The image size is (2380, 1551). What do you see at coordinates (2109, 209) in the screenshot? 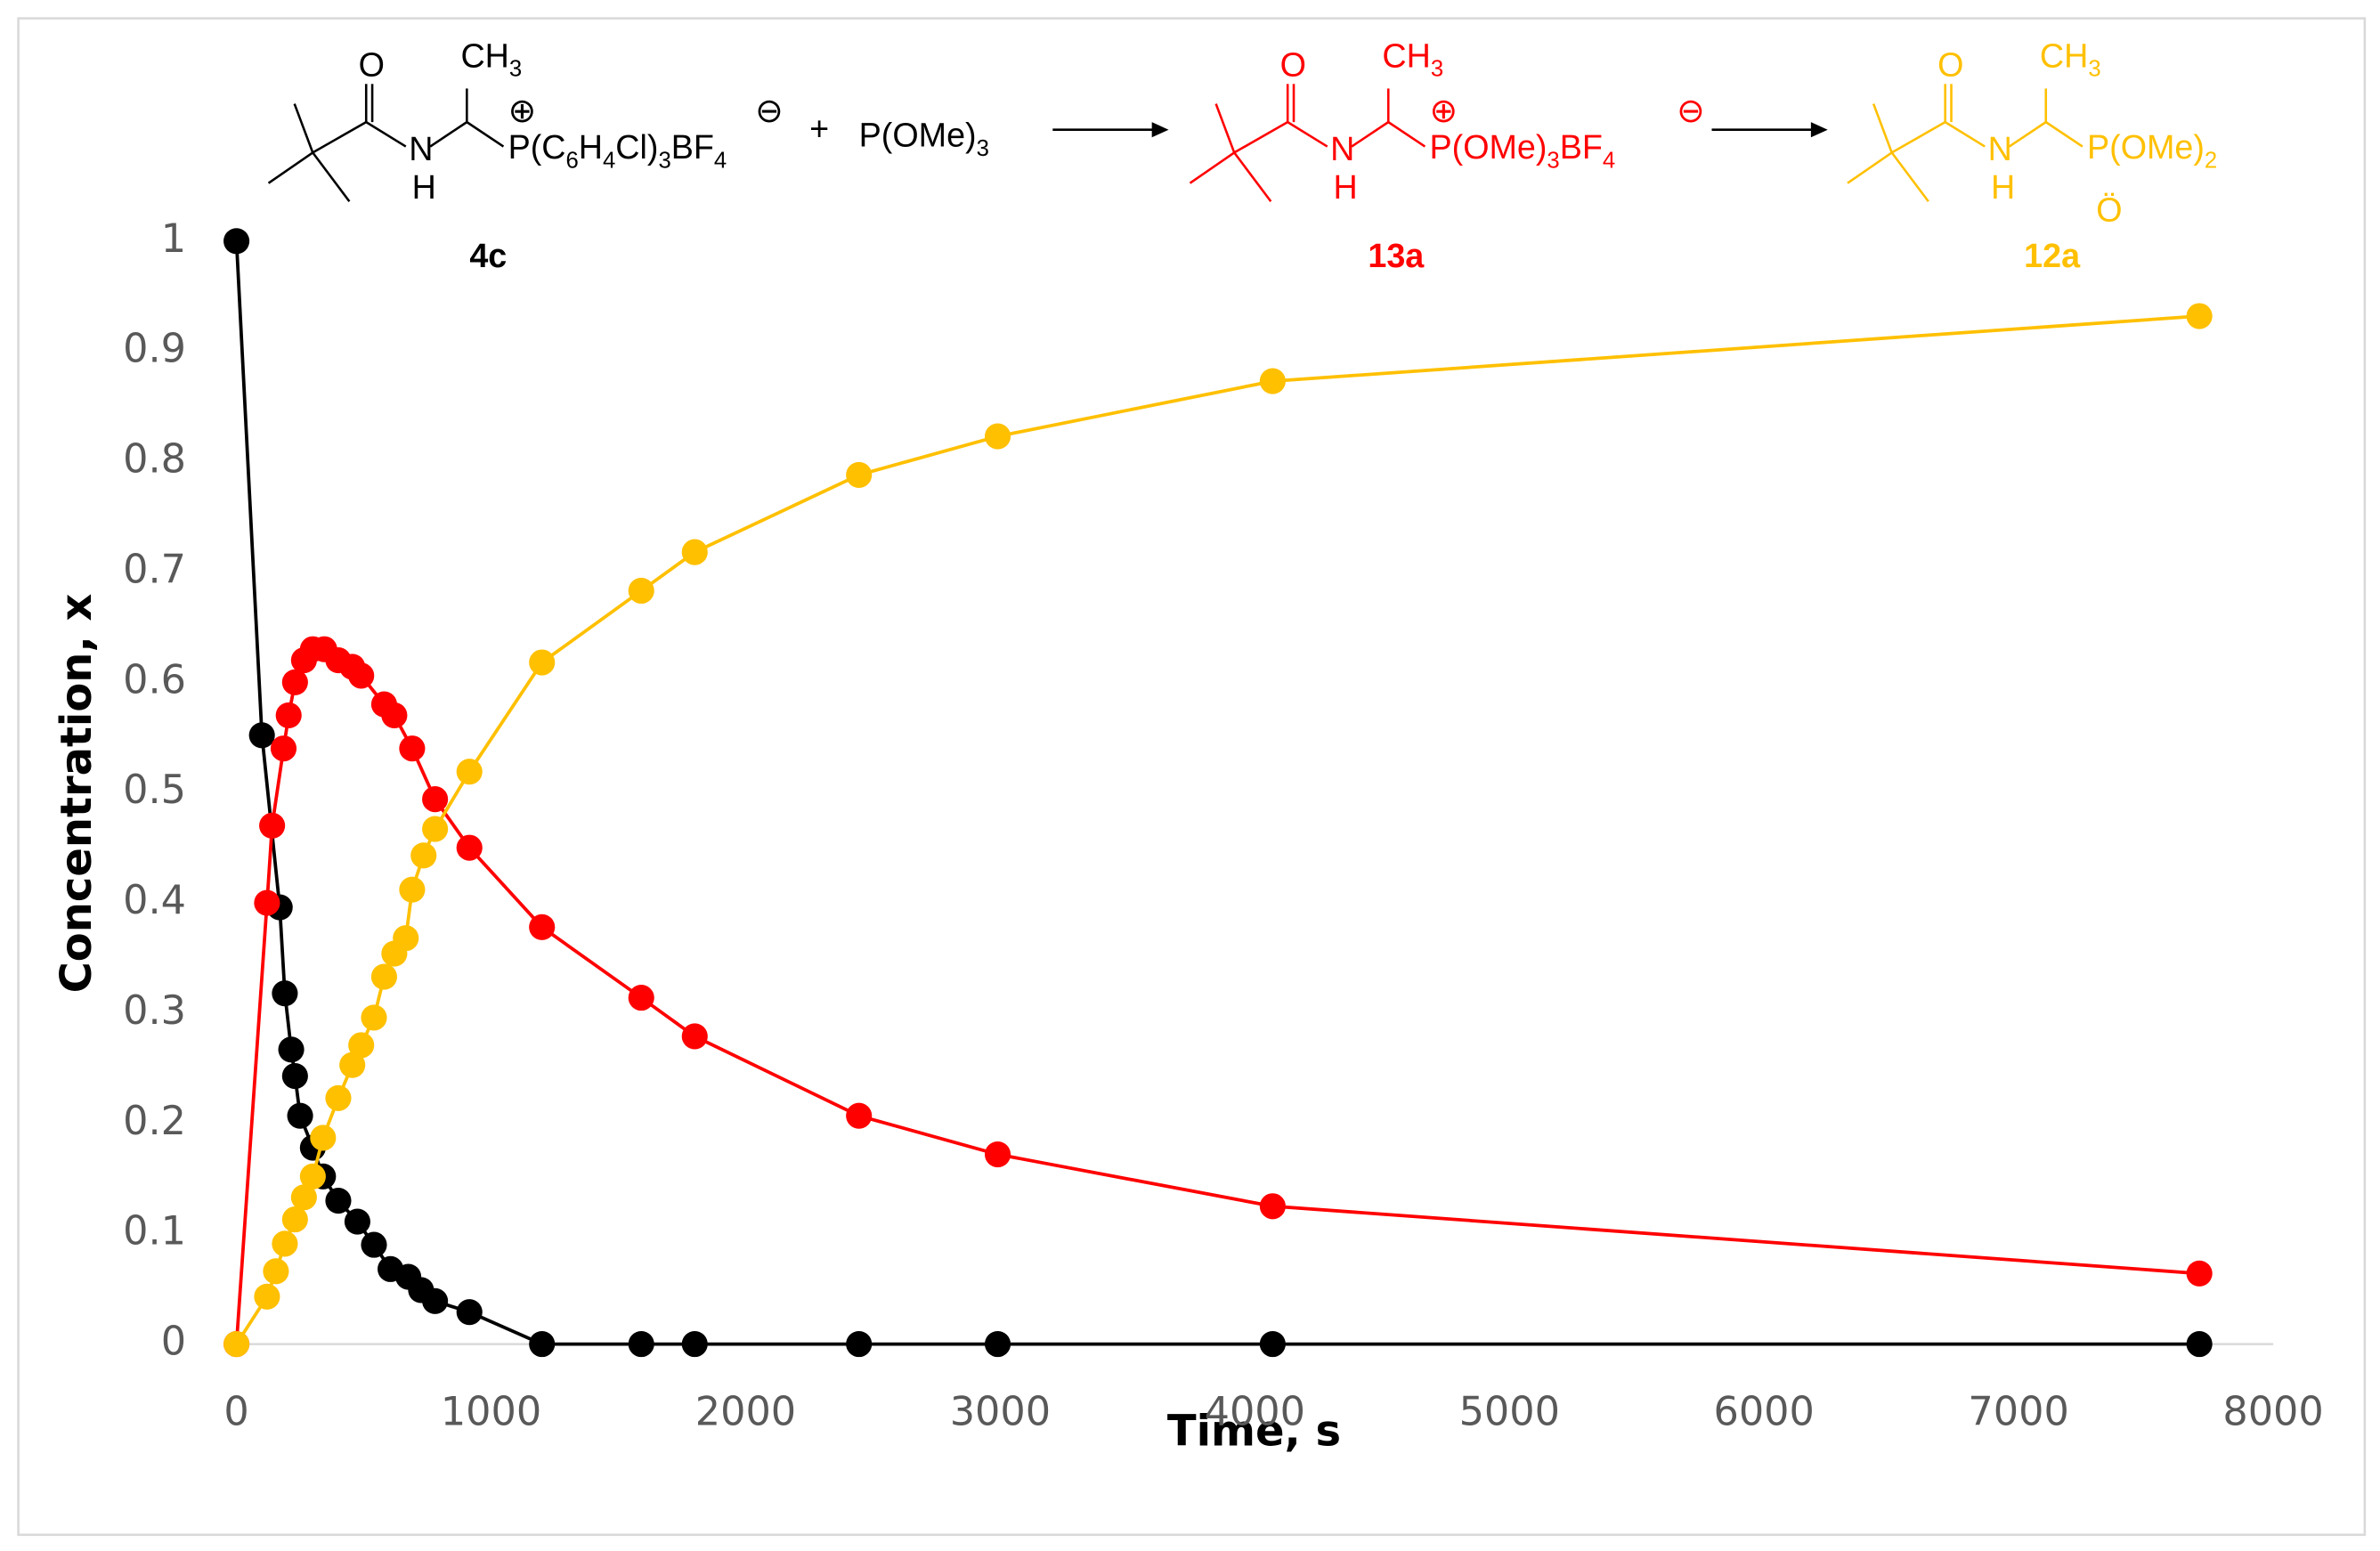
I see `chem-text: Ö` at bounding box center [2109, 209].